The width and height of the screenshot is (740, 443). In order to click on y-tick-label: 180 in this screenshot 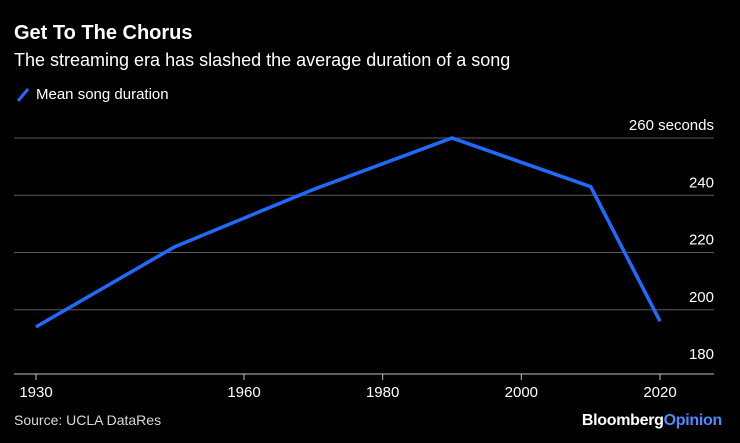, I will do `click(701, 354)`.